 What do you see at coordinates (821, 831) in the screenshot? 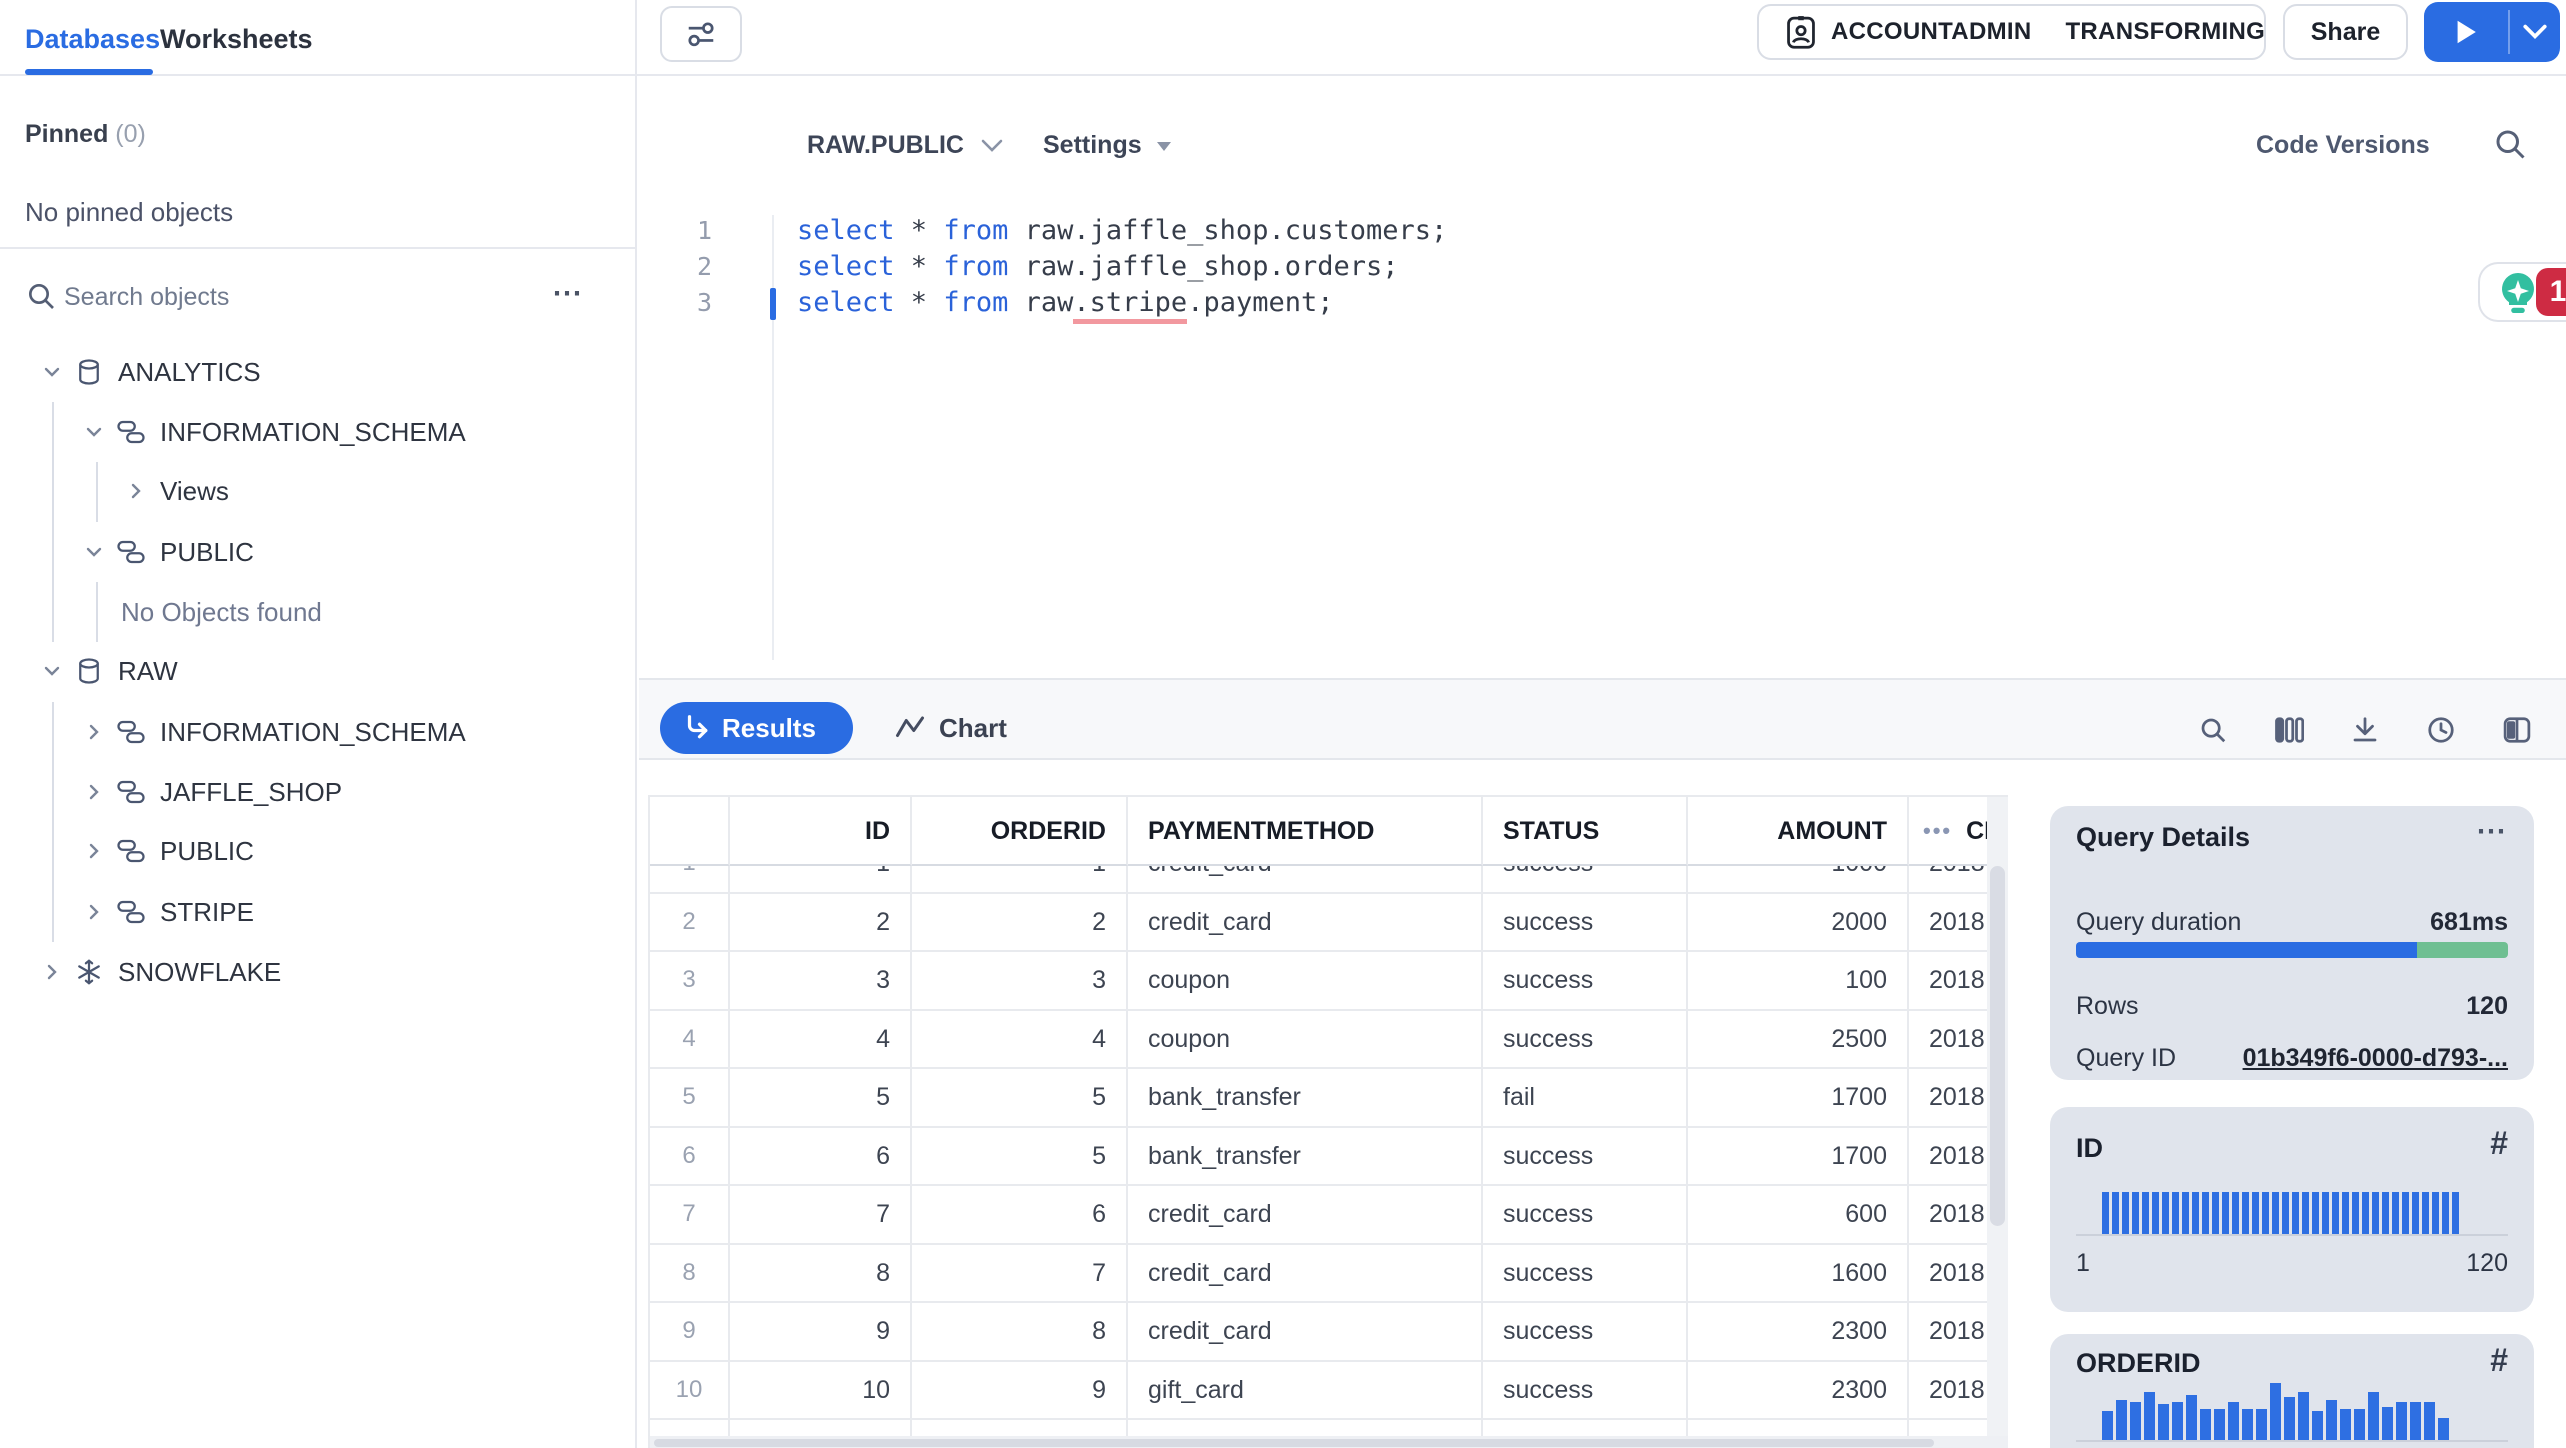
I see `column-header-id: ID` at bounding box center [821, 831].